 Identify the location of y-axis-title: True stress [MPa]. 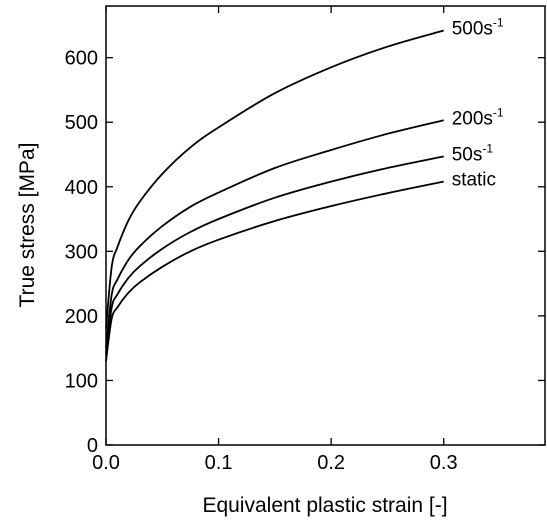
(27, 225).